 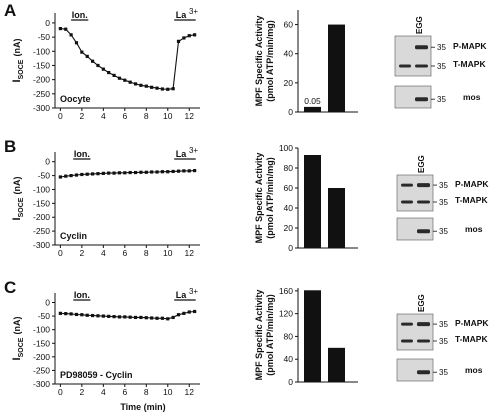 I want to click on panel-letter-a: A, so click(x=10, y=10).